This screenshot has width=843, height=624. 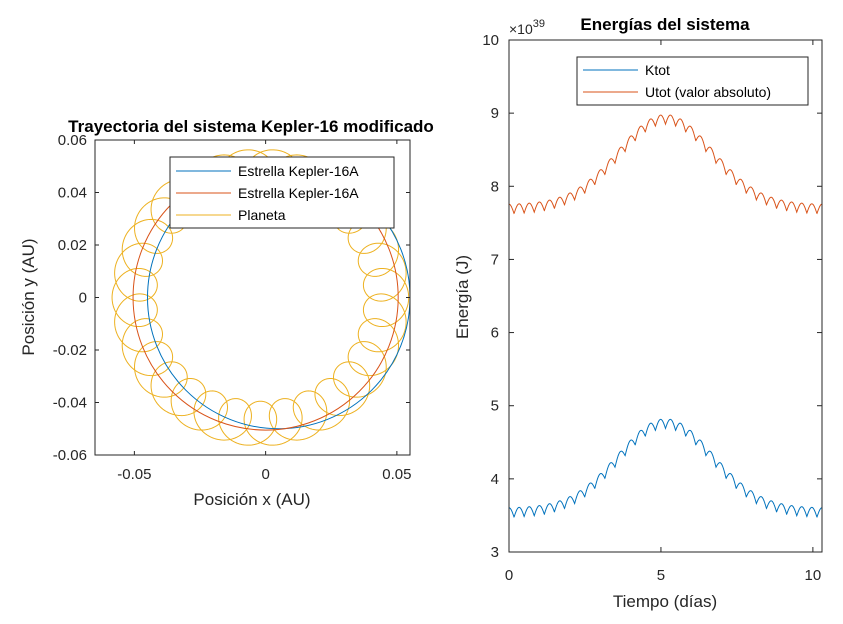 I want to click on y-tick-label: 7, so click(x=495, y=259).